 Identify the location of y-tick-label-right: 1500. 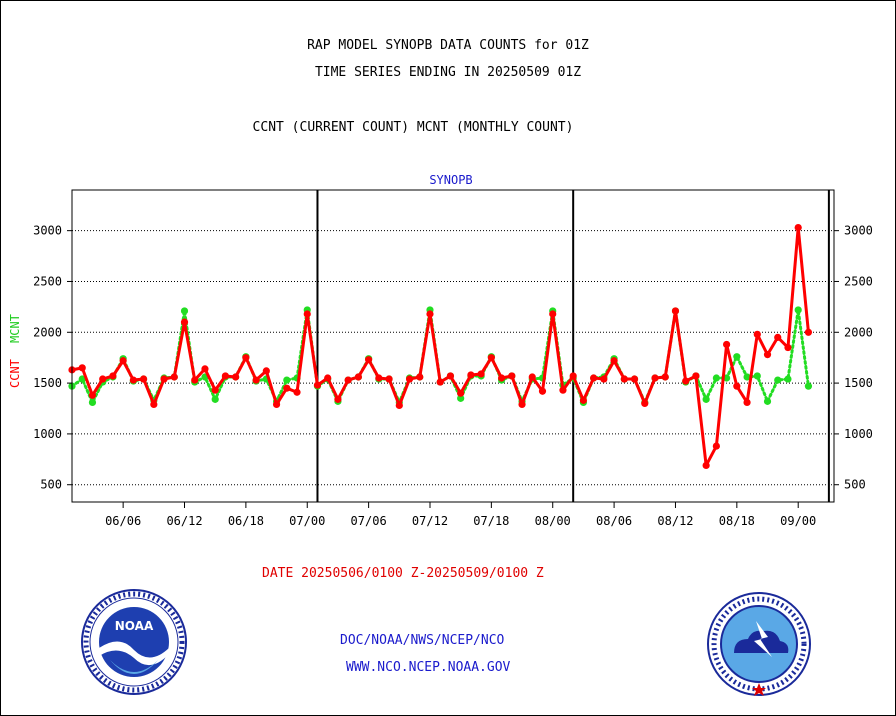
(858, 383).